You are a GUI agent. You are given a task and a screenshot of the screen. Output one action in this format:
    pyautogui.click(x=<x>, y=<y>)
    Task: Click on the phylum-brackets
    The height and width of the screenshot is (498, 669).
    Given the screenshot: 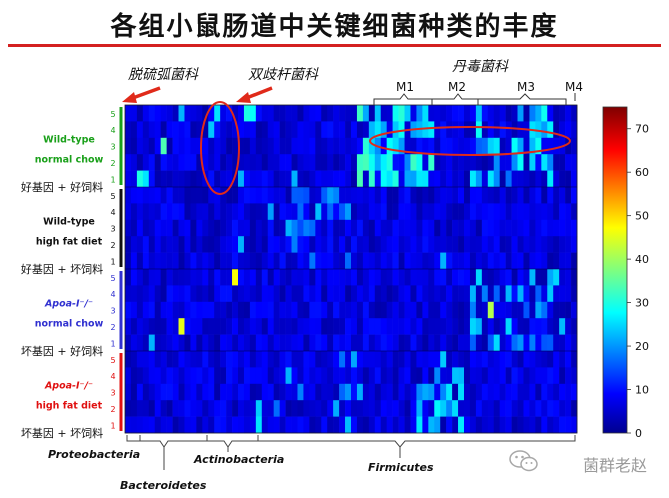 What is the action you would take?
    pyautogui.click(x=351, y=452)
    